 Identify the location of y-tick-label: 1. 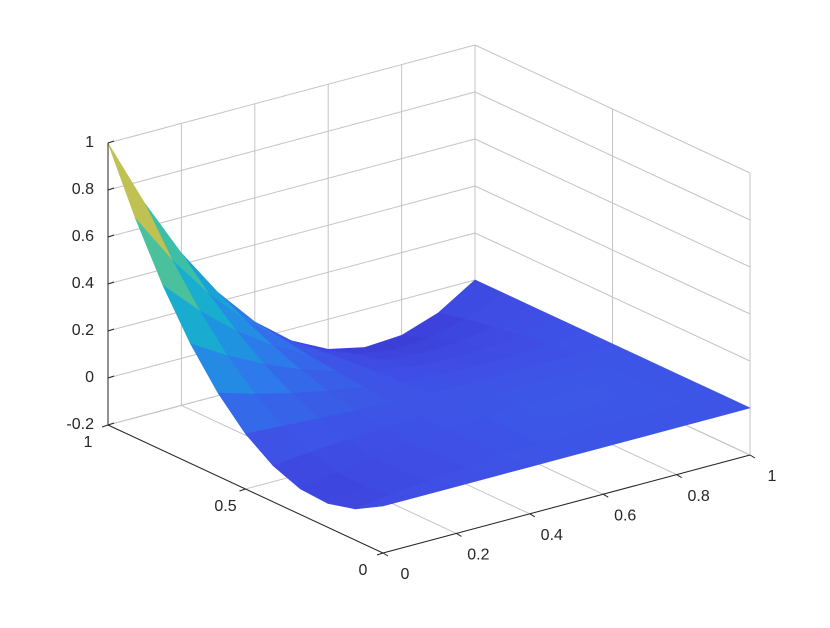
(88, 442).